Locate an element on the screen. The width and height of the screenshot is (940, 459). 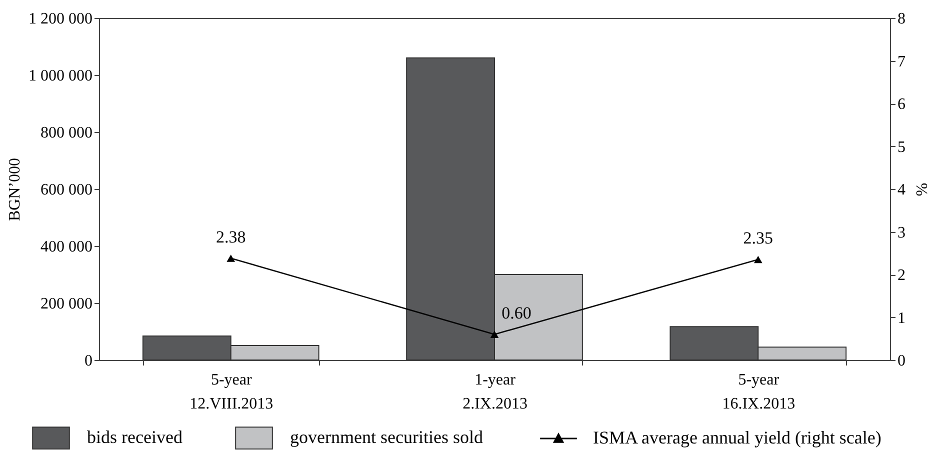
y2-tick-label: 2 is located at coordinates (902, 275).